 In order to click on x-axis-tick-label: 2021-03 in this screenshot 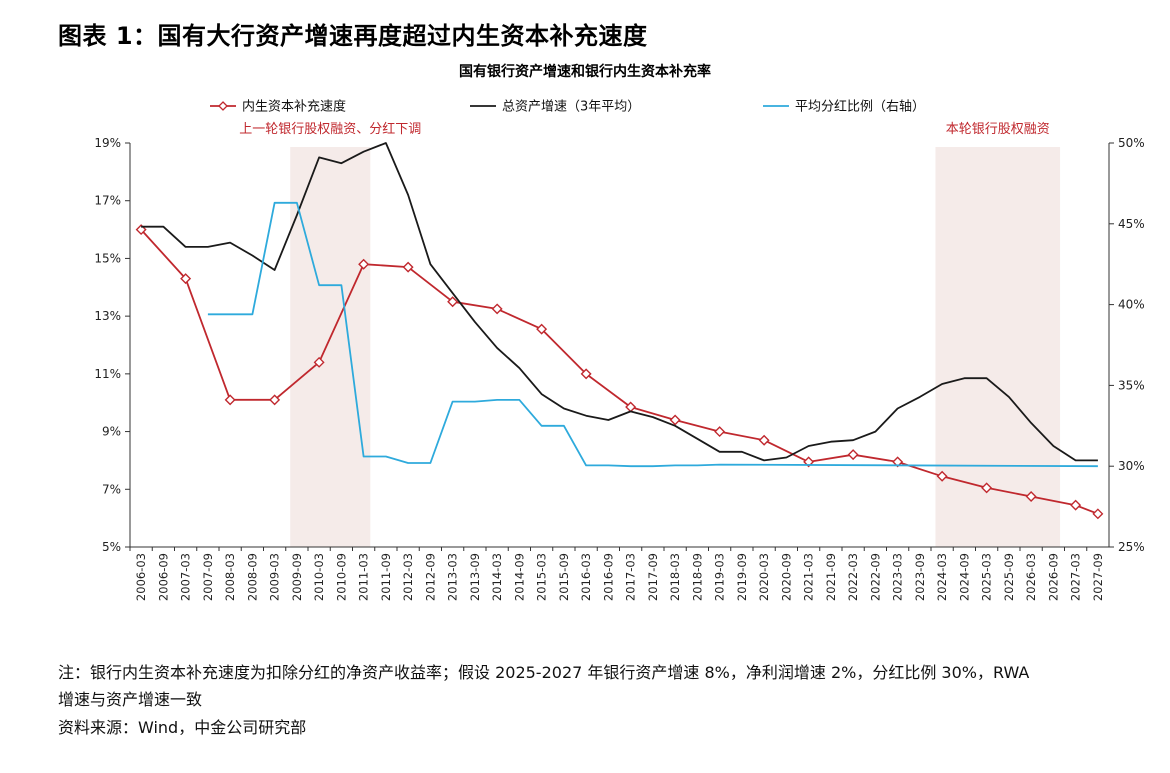, I will do `click(809, 577)`.